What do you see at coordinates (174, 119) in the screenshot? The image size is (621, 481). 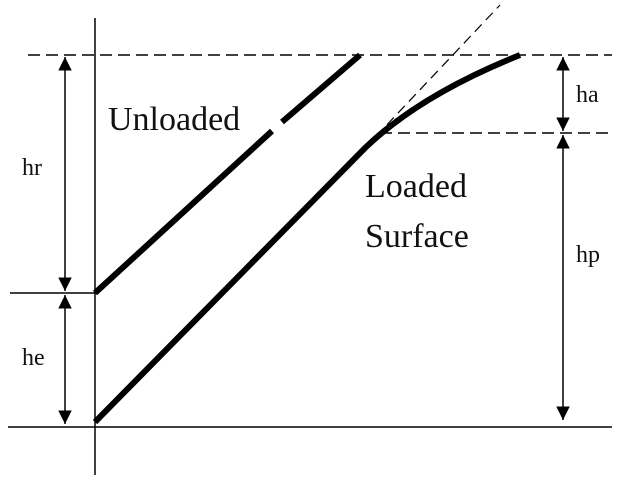 I see `unloaded-label: Unloaded` at bounding box center [174, 119].